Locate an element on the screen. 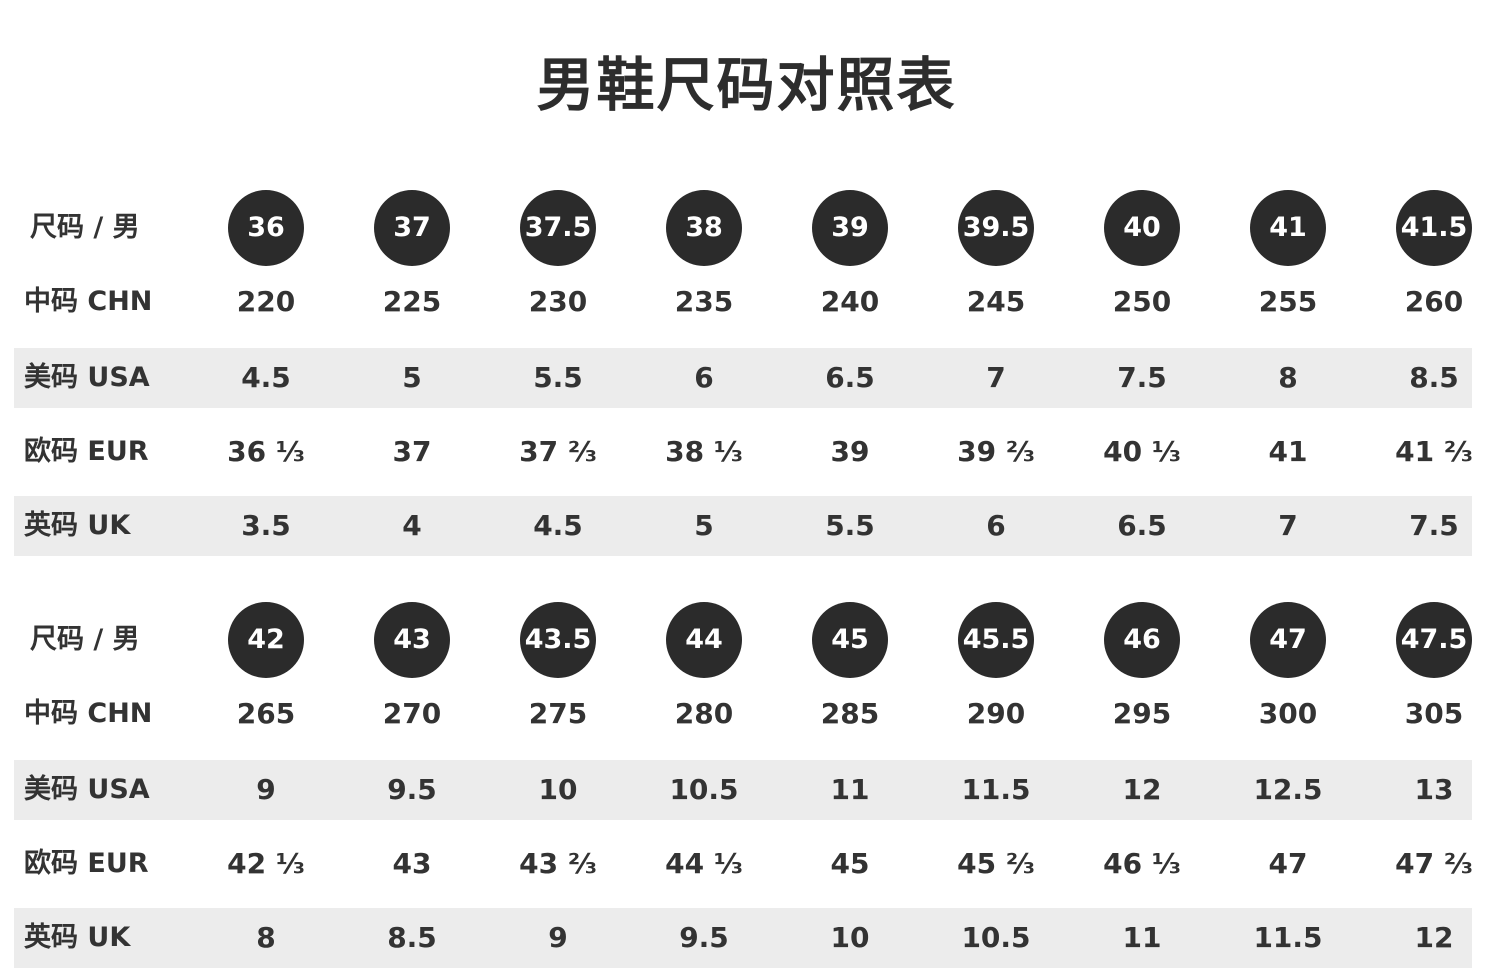 This screenshot has width=1493, height=975. table-cell: 41 ⅔ is located at coordinates (1434, 451).